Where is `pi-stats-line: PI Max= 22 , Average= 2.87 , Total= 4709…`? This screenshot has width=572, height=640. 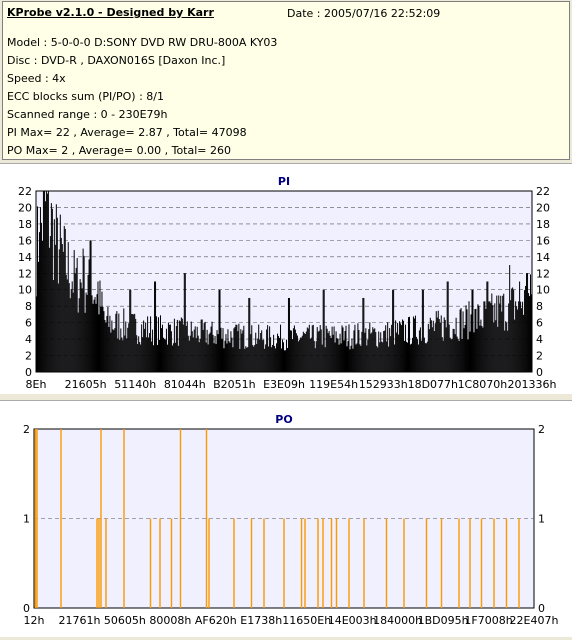 pi-stats-line: PI Max= 22 , Average= 2.87 , Total= 4709… is located at coordinates (127, 132).